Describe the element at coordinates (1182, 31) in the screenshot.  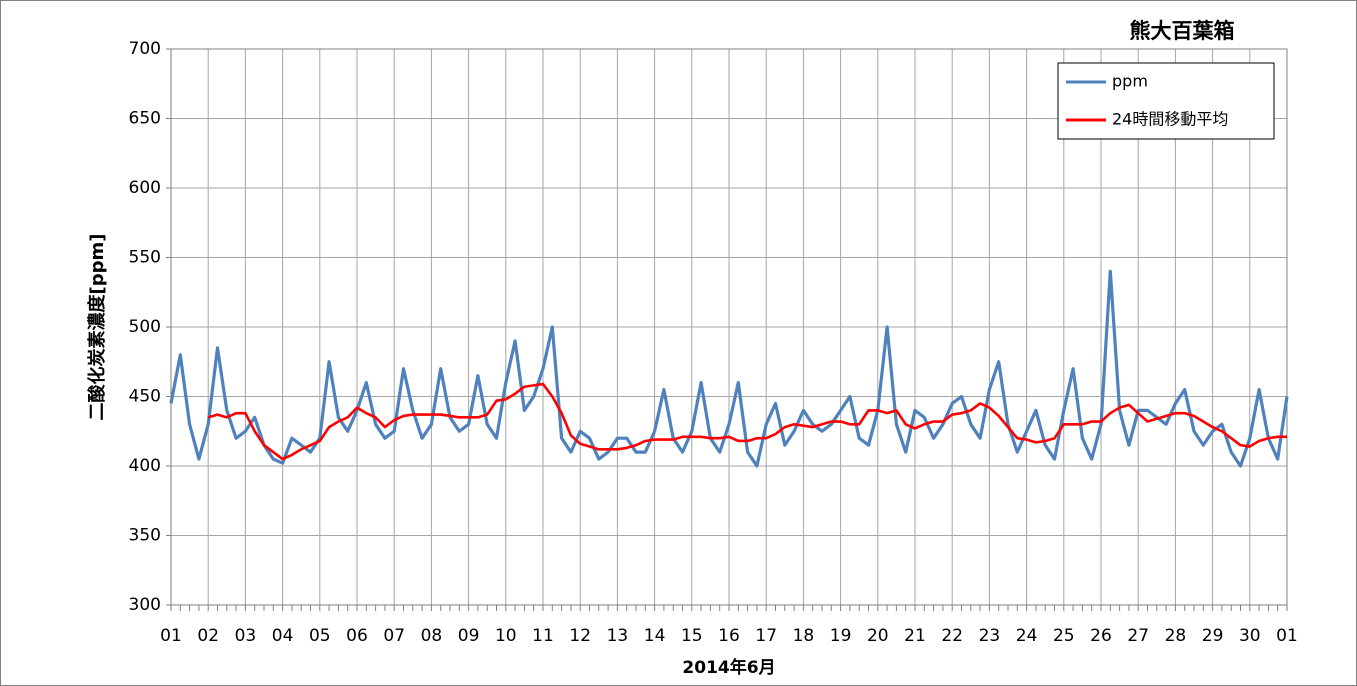
I see `chart-title: 熊大百葉箱` at that location.